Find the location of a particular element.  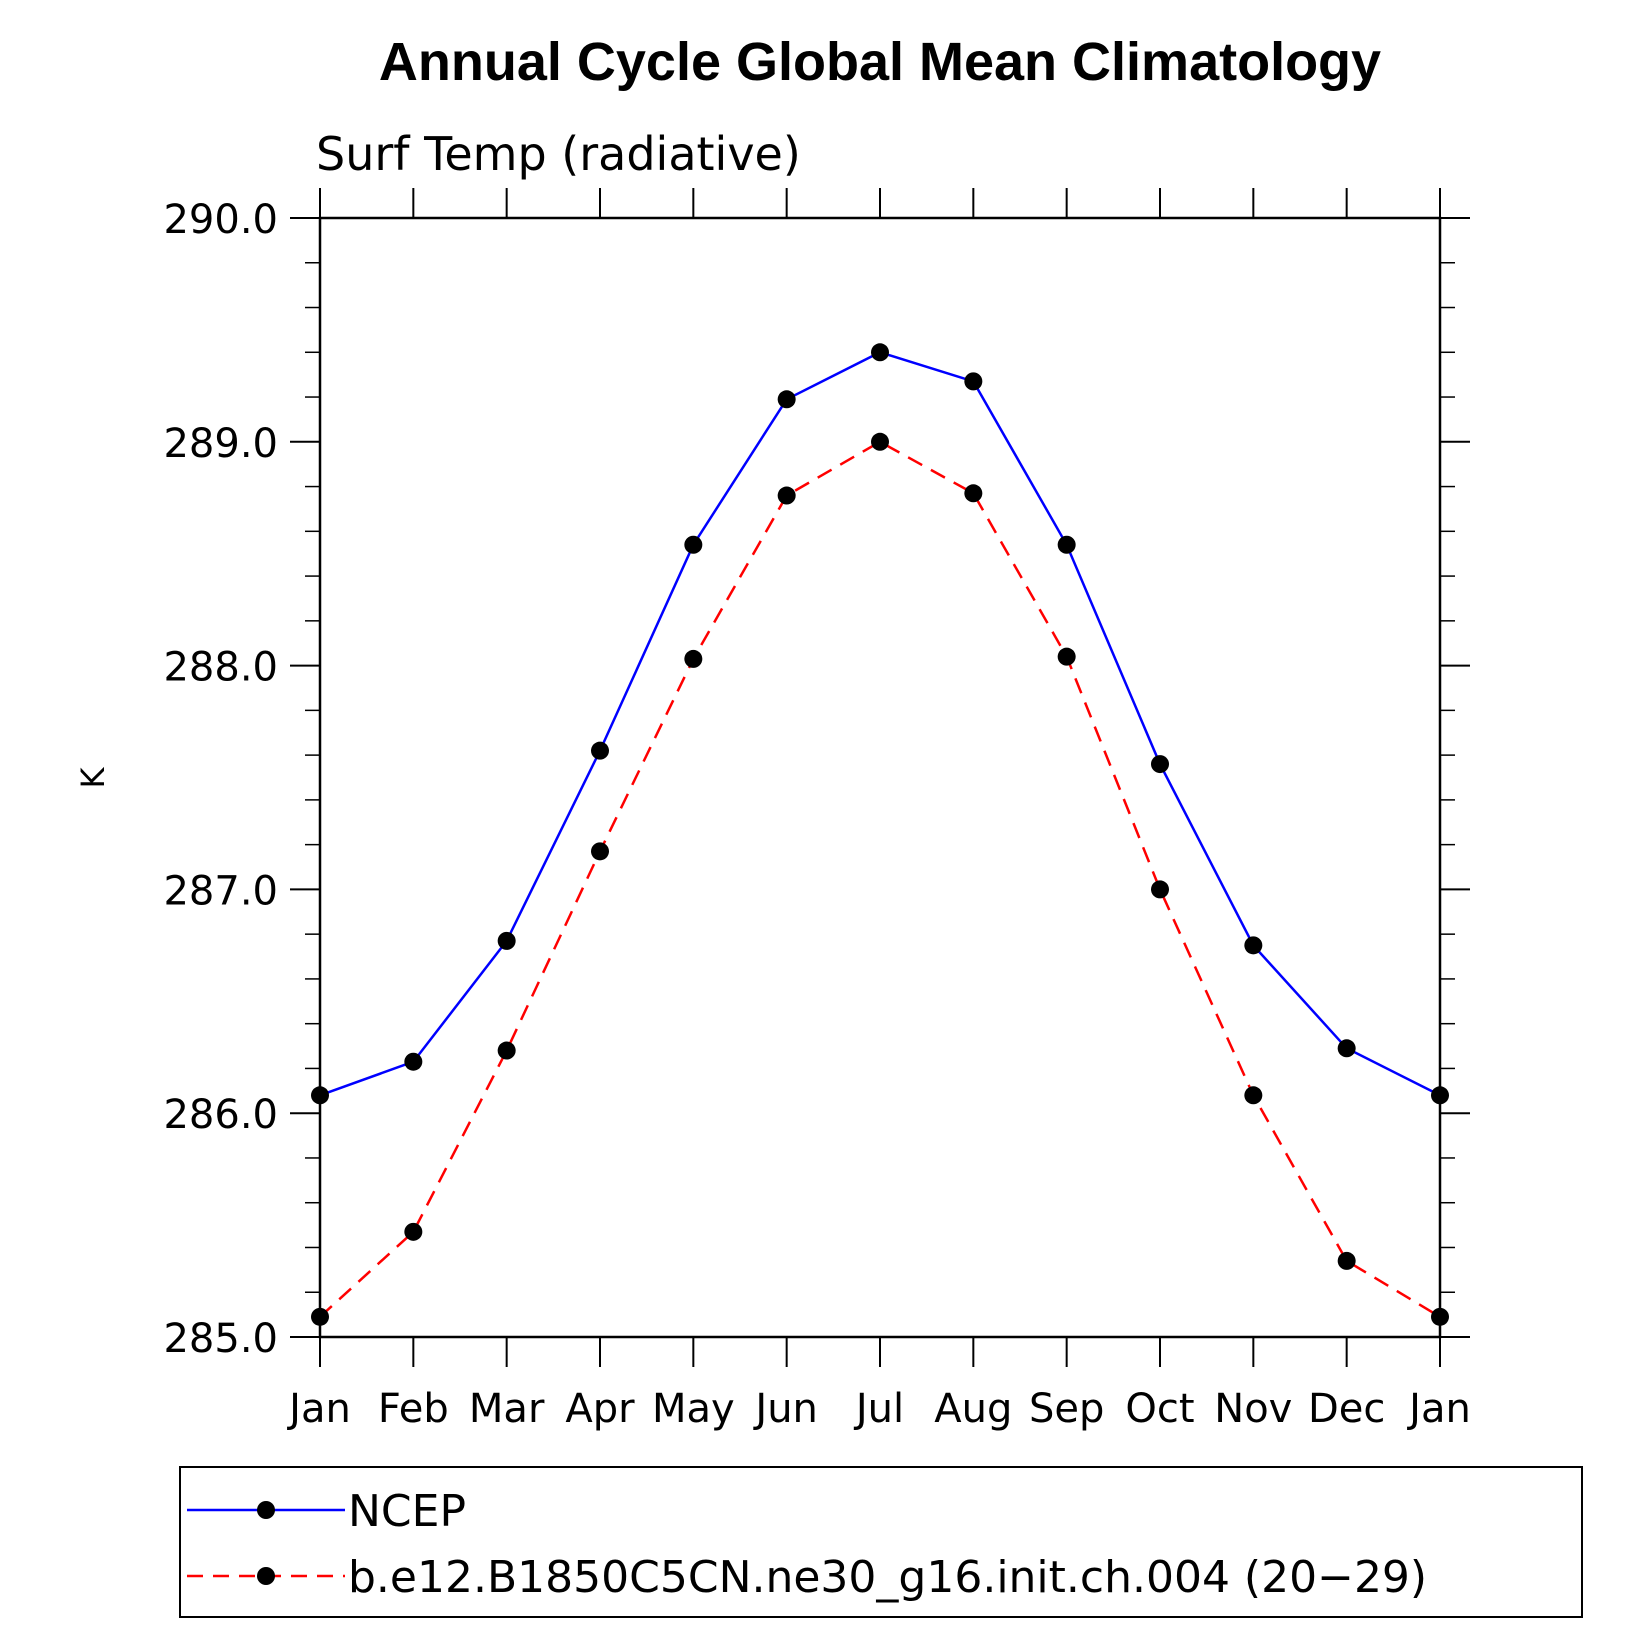

x-tick-label: Dec is located at coordinates (1346, 1409).